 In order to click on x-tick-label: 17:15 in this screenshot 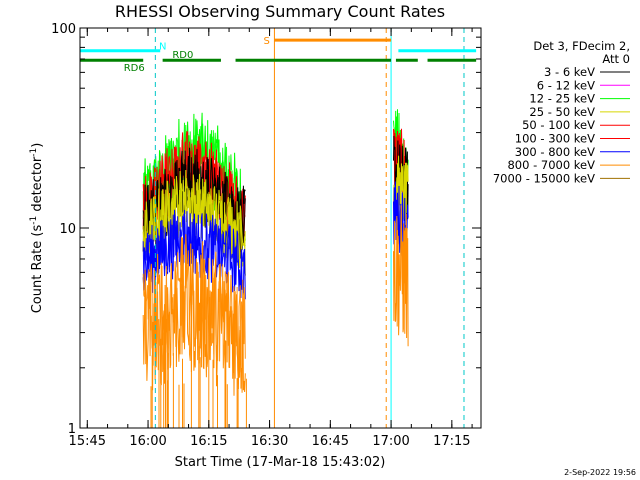, I will do `click(451, 441)`.